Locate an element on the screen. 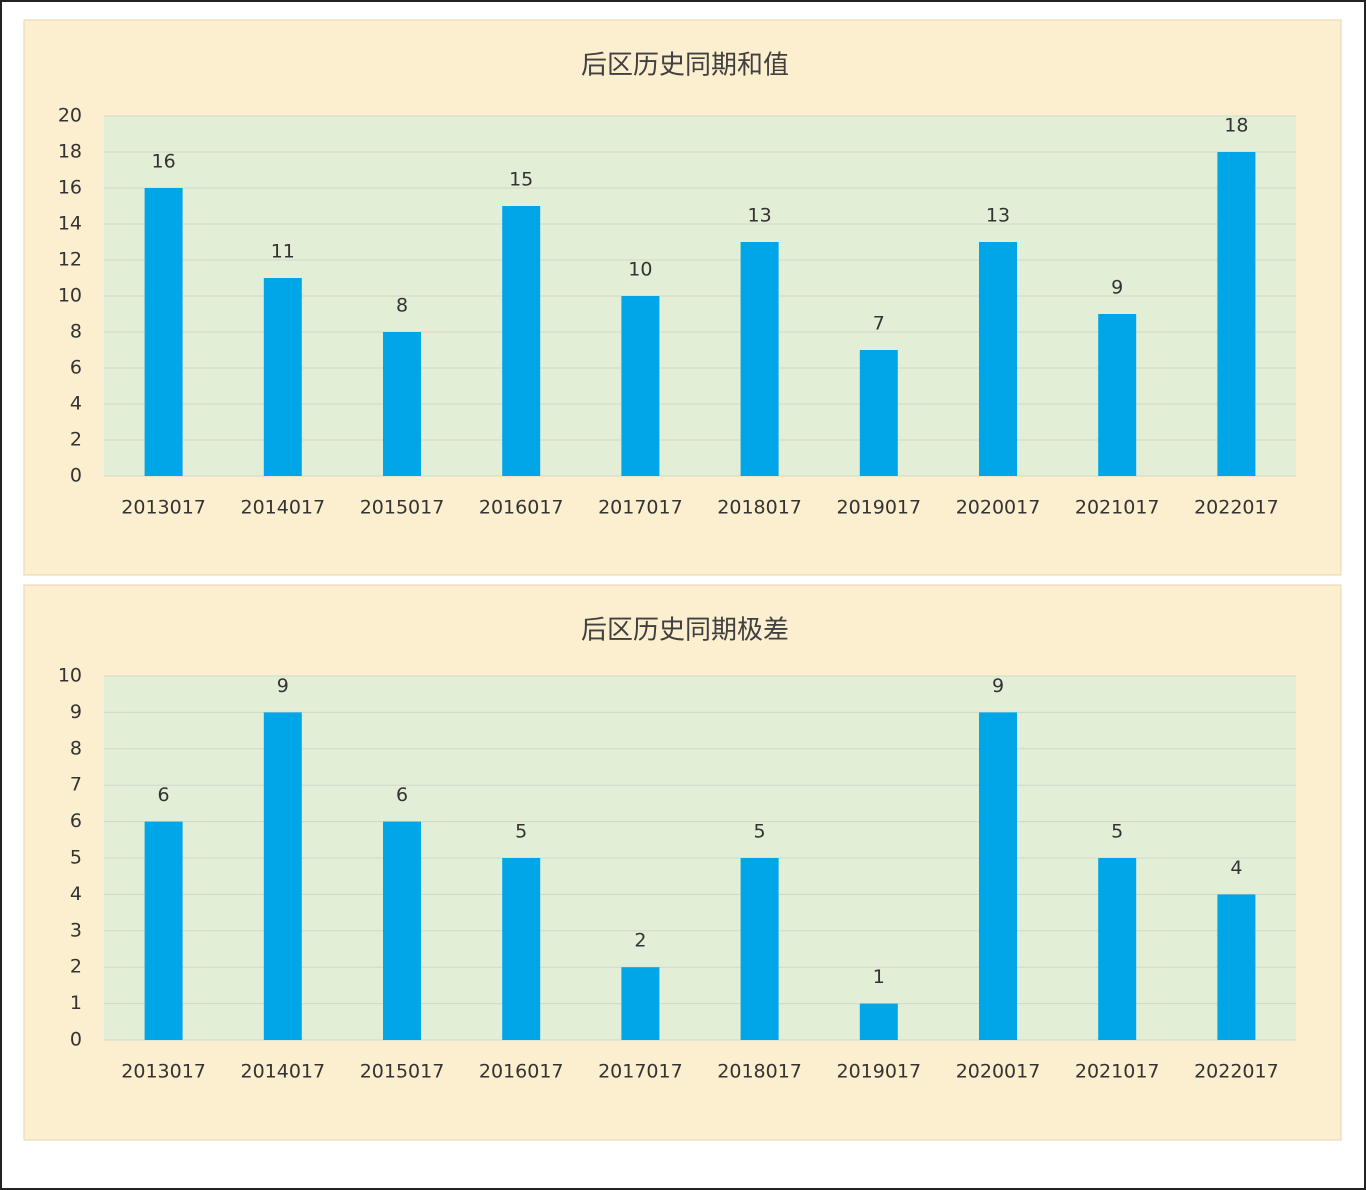  data-label: 16 is located at coordinates (164, 162).